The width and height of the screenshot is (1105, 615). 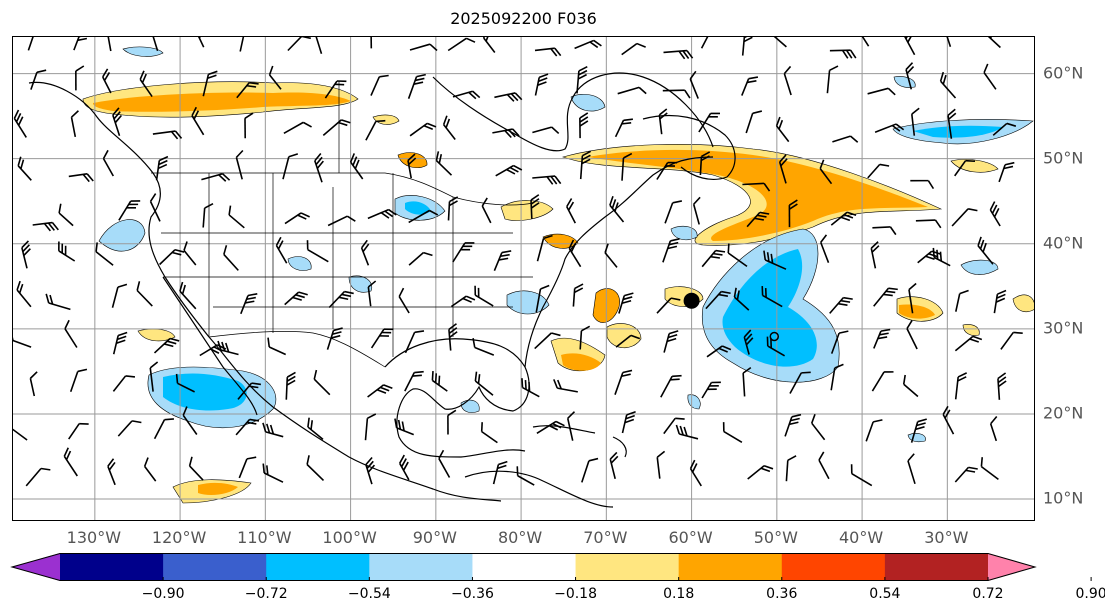 I want to click on longitude-tick-label: 70°W, so click(x=605, y=537).